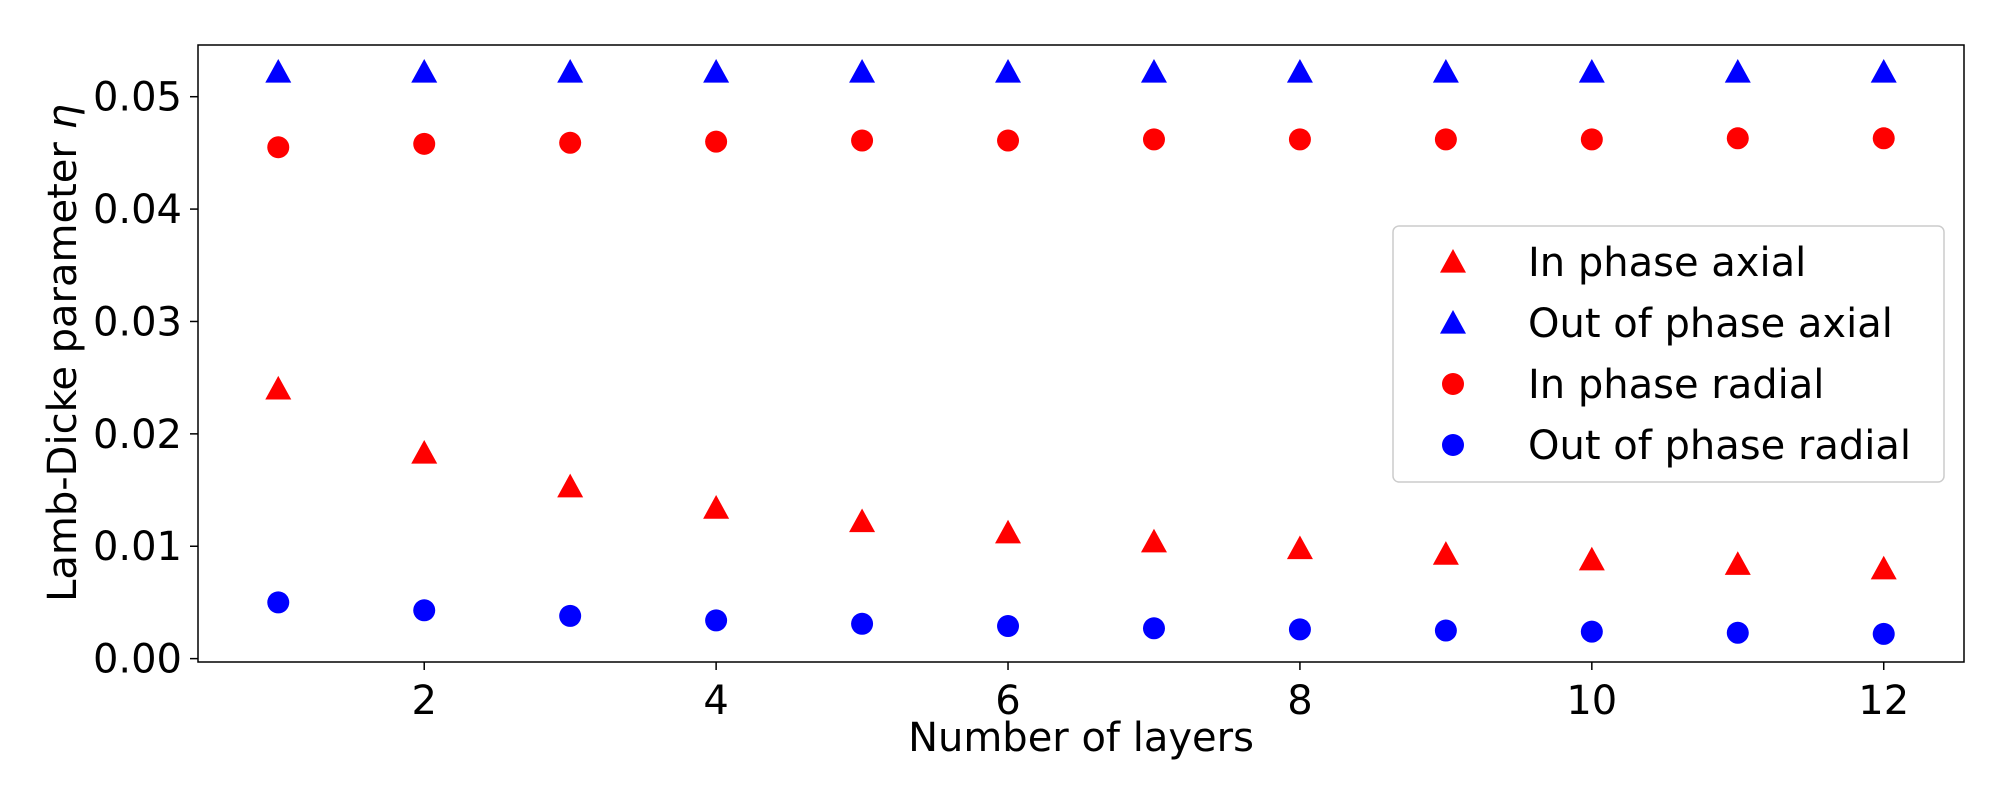 The height and width of the screenshot is (800, 2000). What do you see at coordinates (1710, 324) in the screenshot?
I see `legend-label-out-of-phase-axial: Out of phase axial` at bounding box center [1710, 324].